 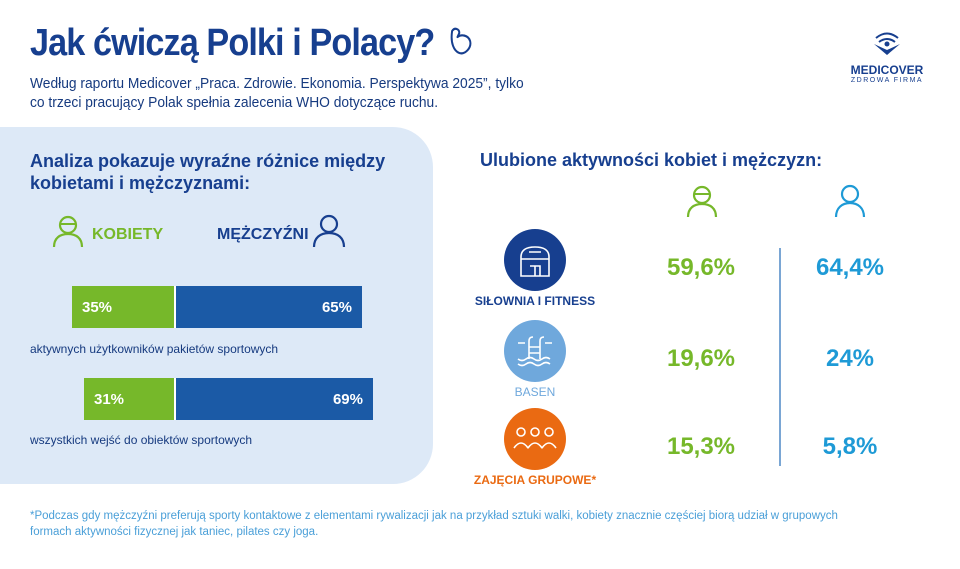 I want to click on logo-name: MEDICOVER, so click(x=887, y=70).